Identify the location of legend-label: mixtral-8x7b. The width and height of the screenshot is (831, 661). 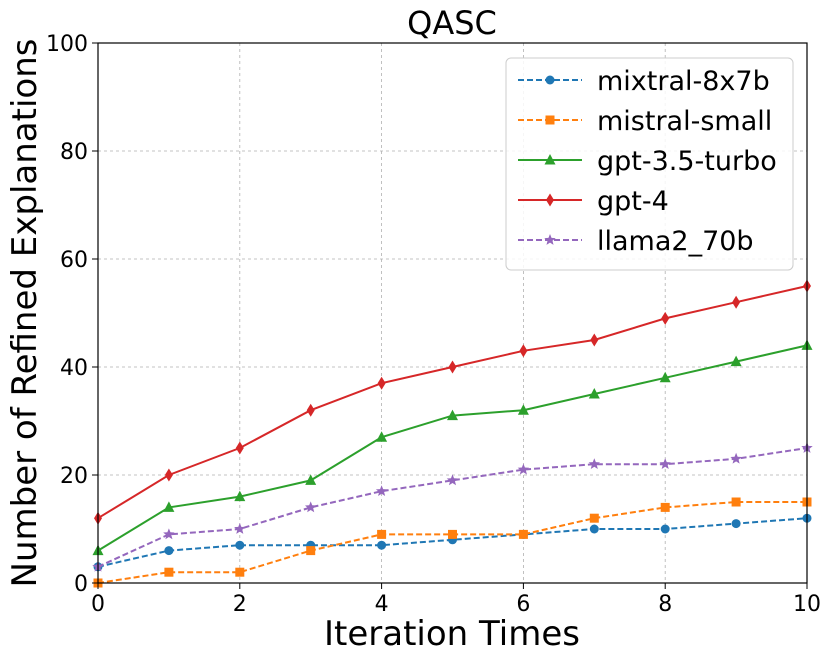
(683, 81).